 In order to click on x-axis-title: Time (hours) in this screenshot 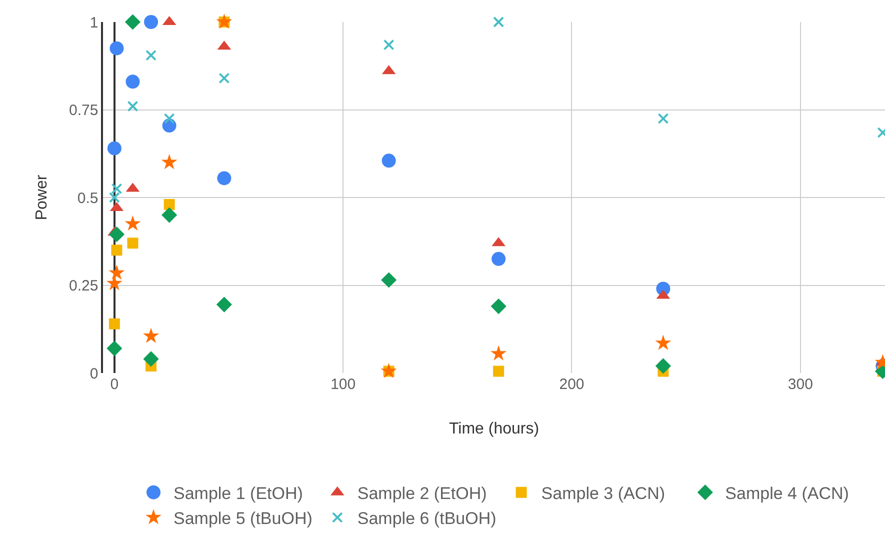, I will do `click(494, 429)`.